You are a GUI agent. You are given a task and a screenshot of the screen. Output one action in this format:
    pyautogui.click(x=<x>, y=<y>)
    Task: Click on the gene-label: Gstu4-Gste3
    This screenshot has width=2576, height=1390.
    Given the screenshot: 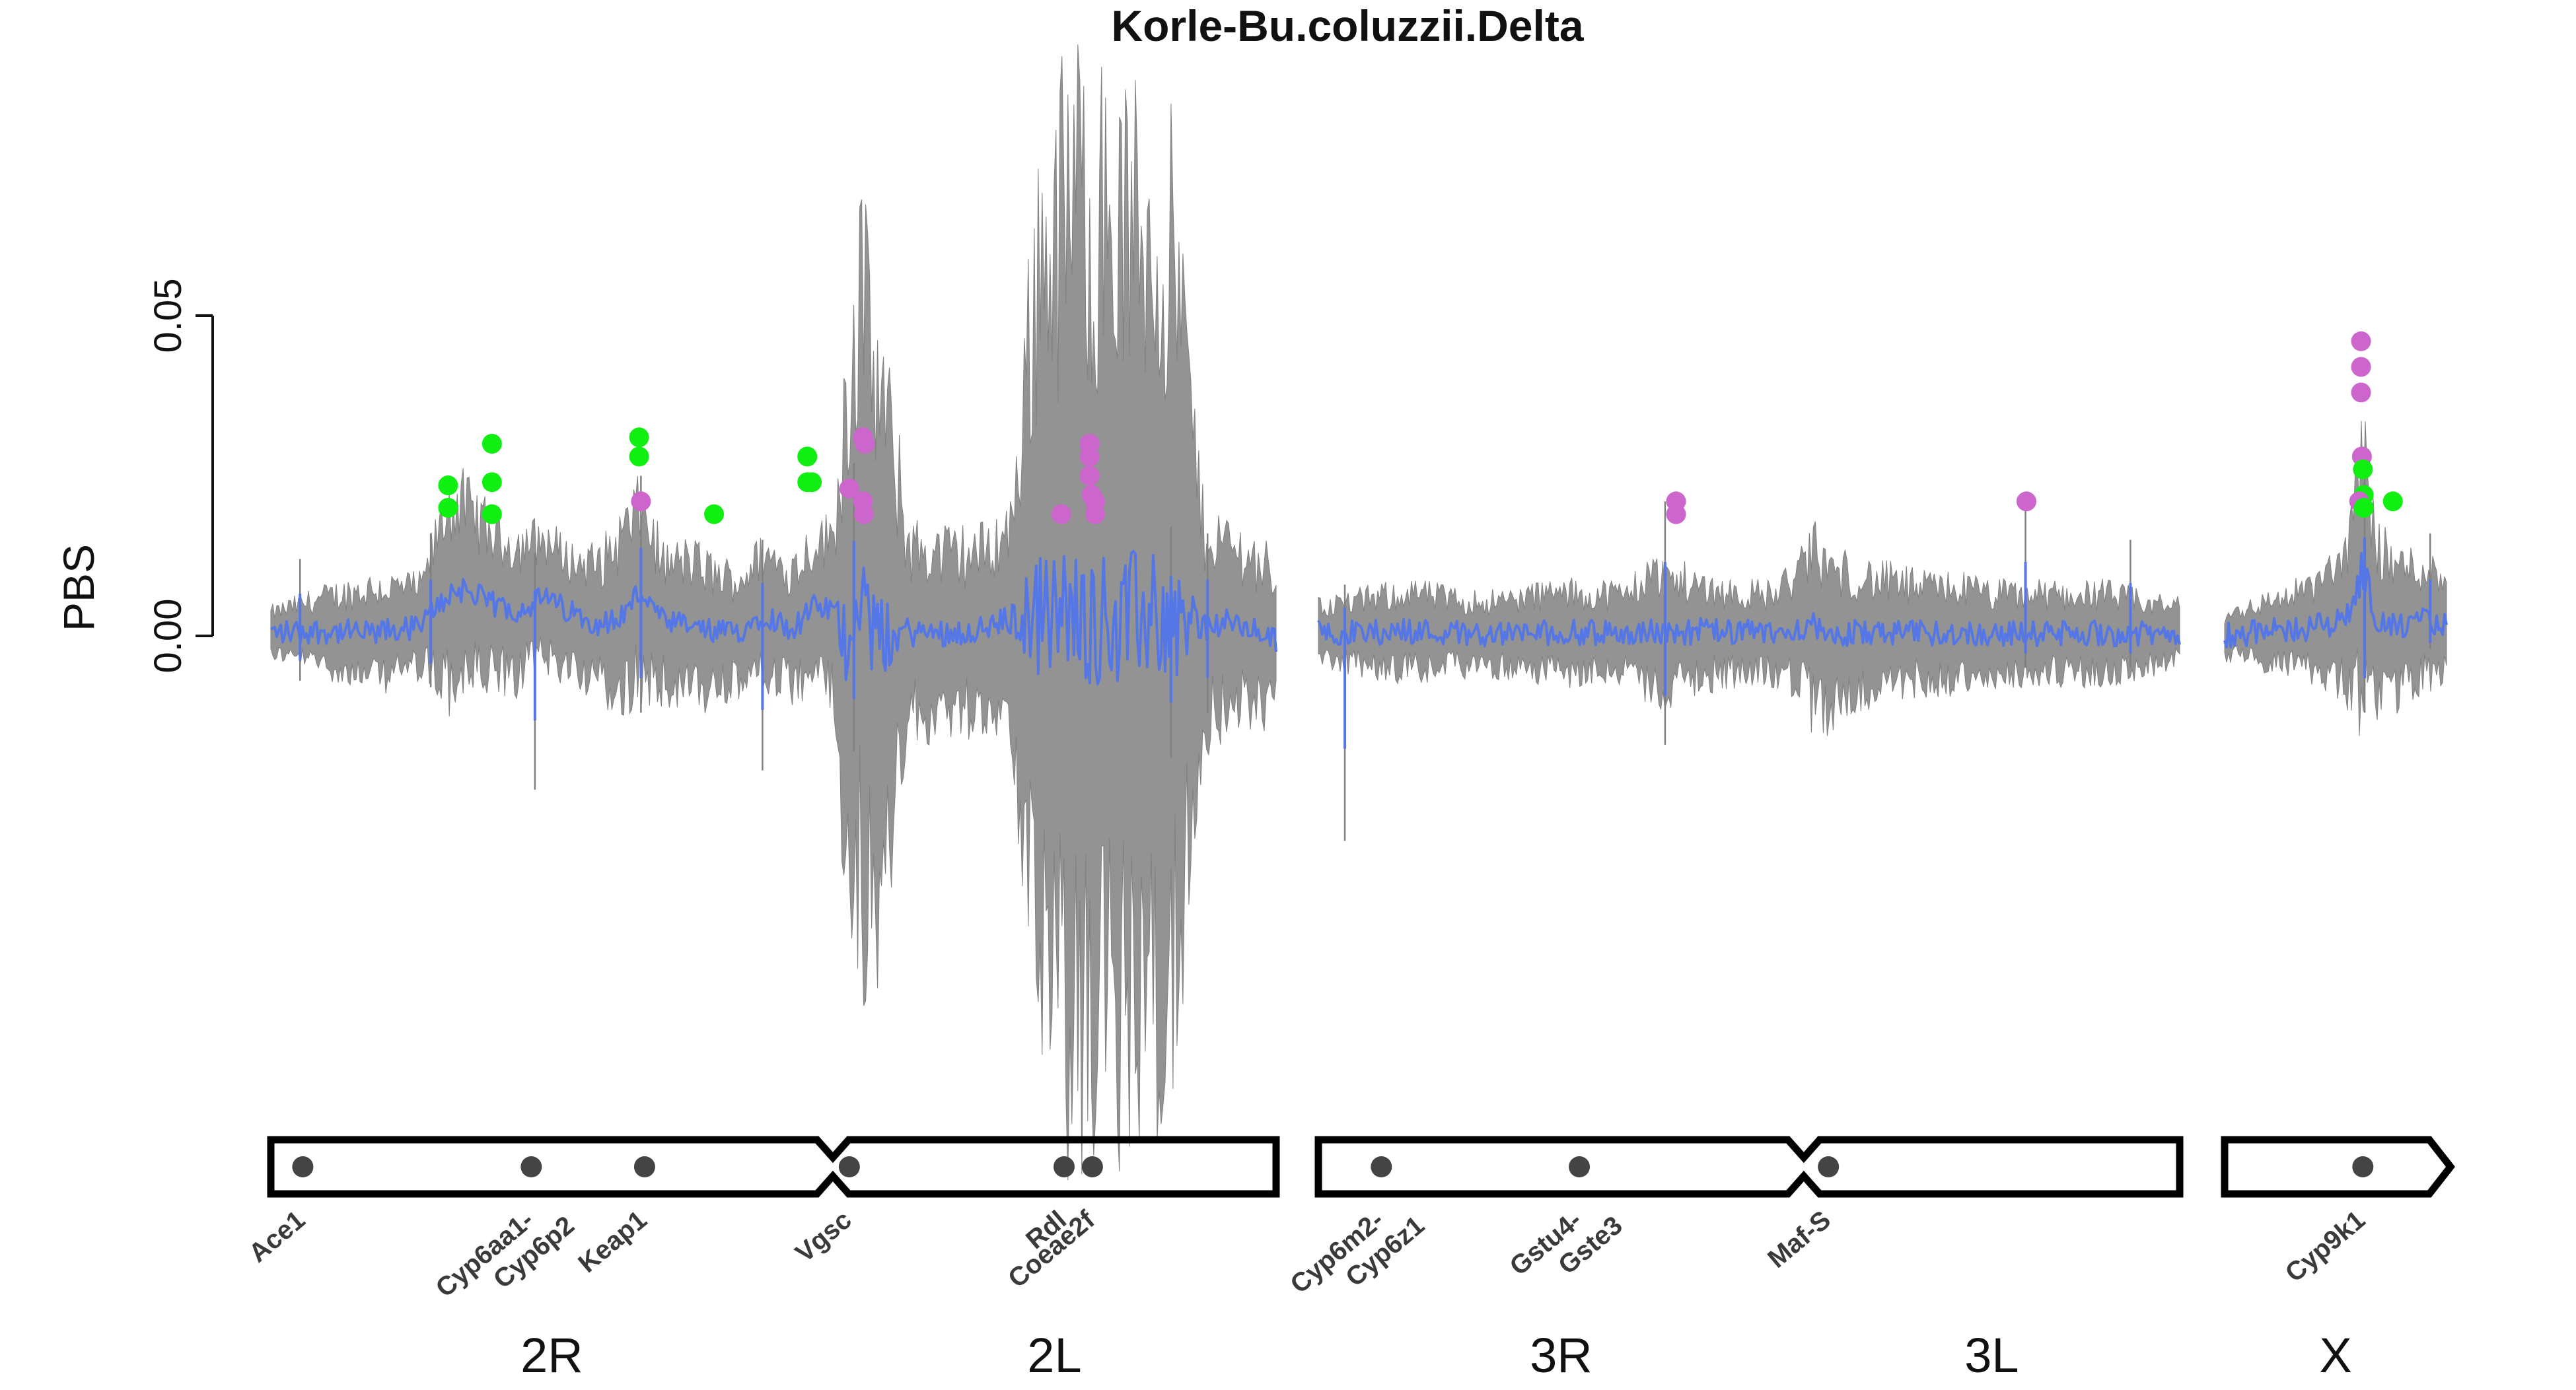 What is the action you would take?
    pyautogui.click(x=1566, y=1245)
    